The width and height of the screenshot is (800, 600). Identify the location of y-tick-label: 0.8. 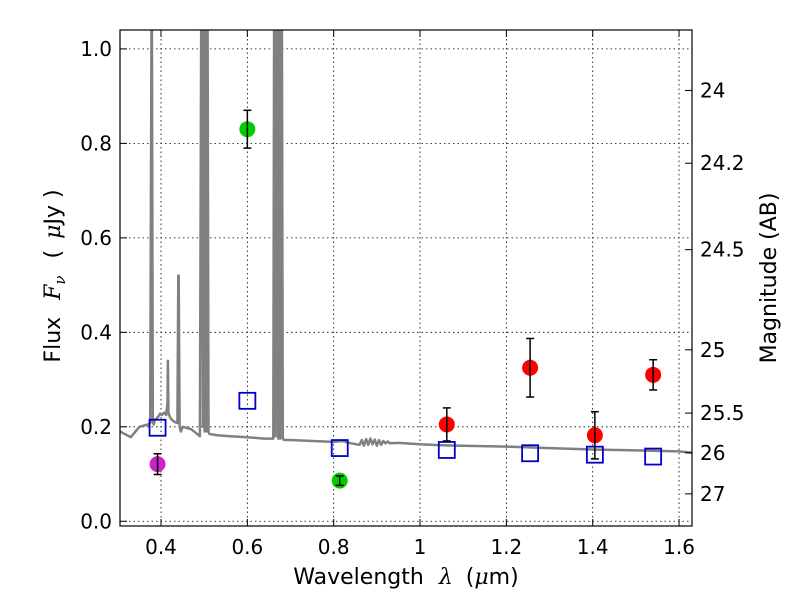
(96, 143).